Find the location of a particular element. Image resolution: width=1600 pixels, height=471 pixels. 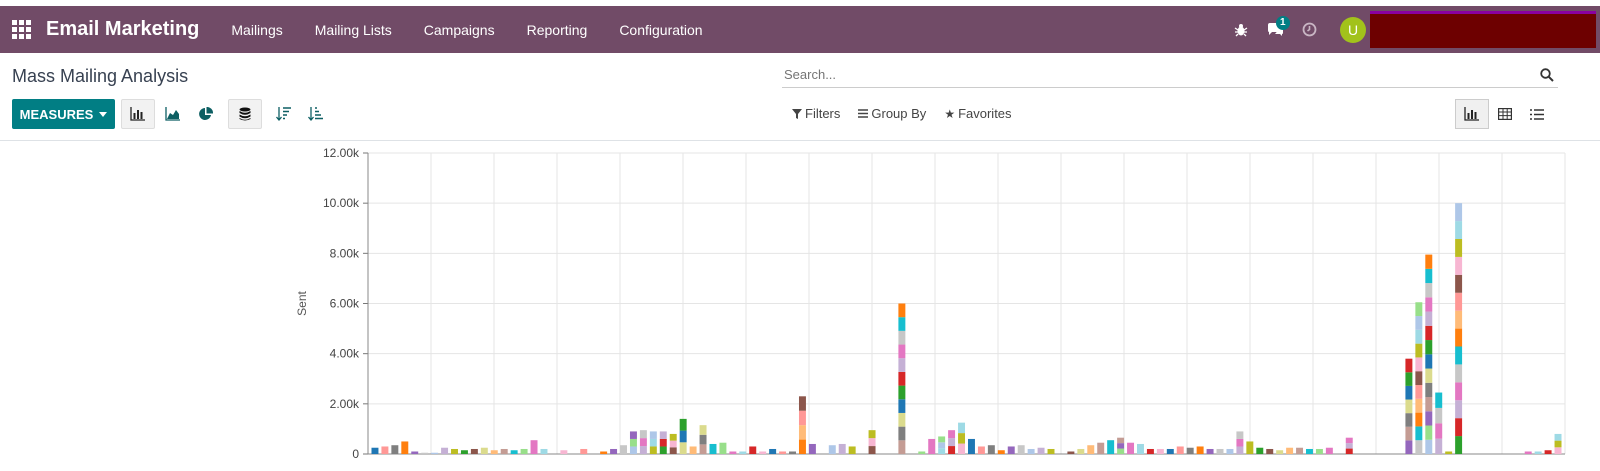

bar-chart-mode-button is located at coordinates (138, 114).